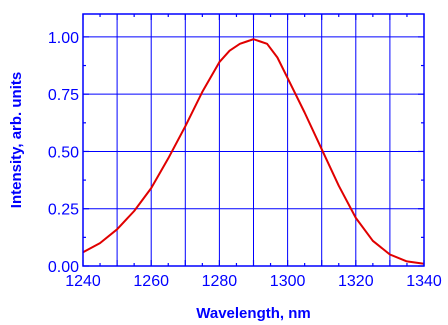 Image resolution: width=448 pixels, height=325 pixels. What do you see at coordinates (424, 281) in the screenshot?
I see `x-tick-label: 1340` at bounding box center [424, 281].